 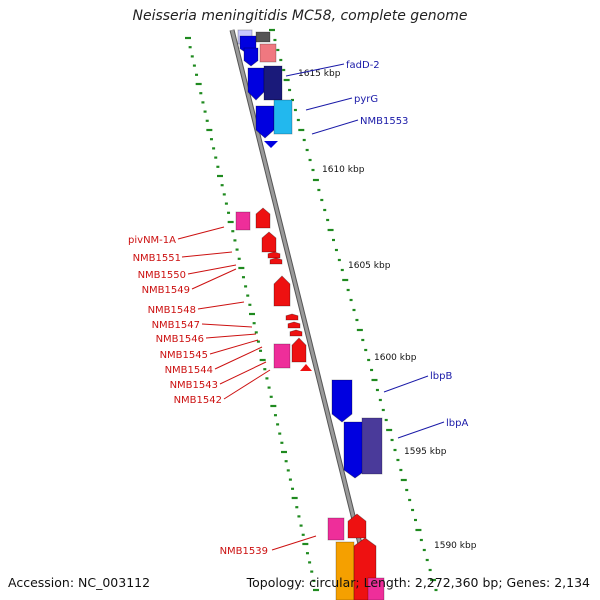 What do you see at coordinates (271, 144) in the screenshot?
I see `forward-gene-small` at bounding box center [271, 144].